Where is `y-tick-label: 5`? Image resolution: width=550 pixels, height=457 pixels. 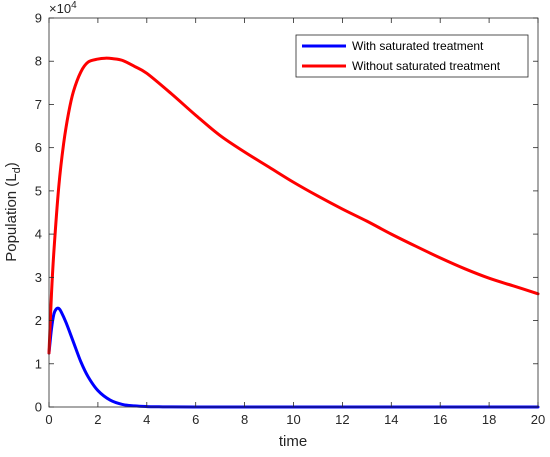
y-tick-label: 5 is located at coordinates (38, 190).